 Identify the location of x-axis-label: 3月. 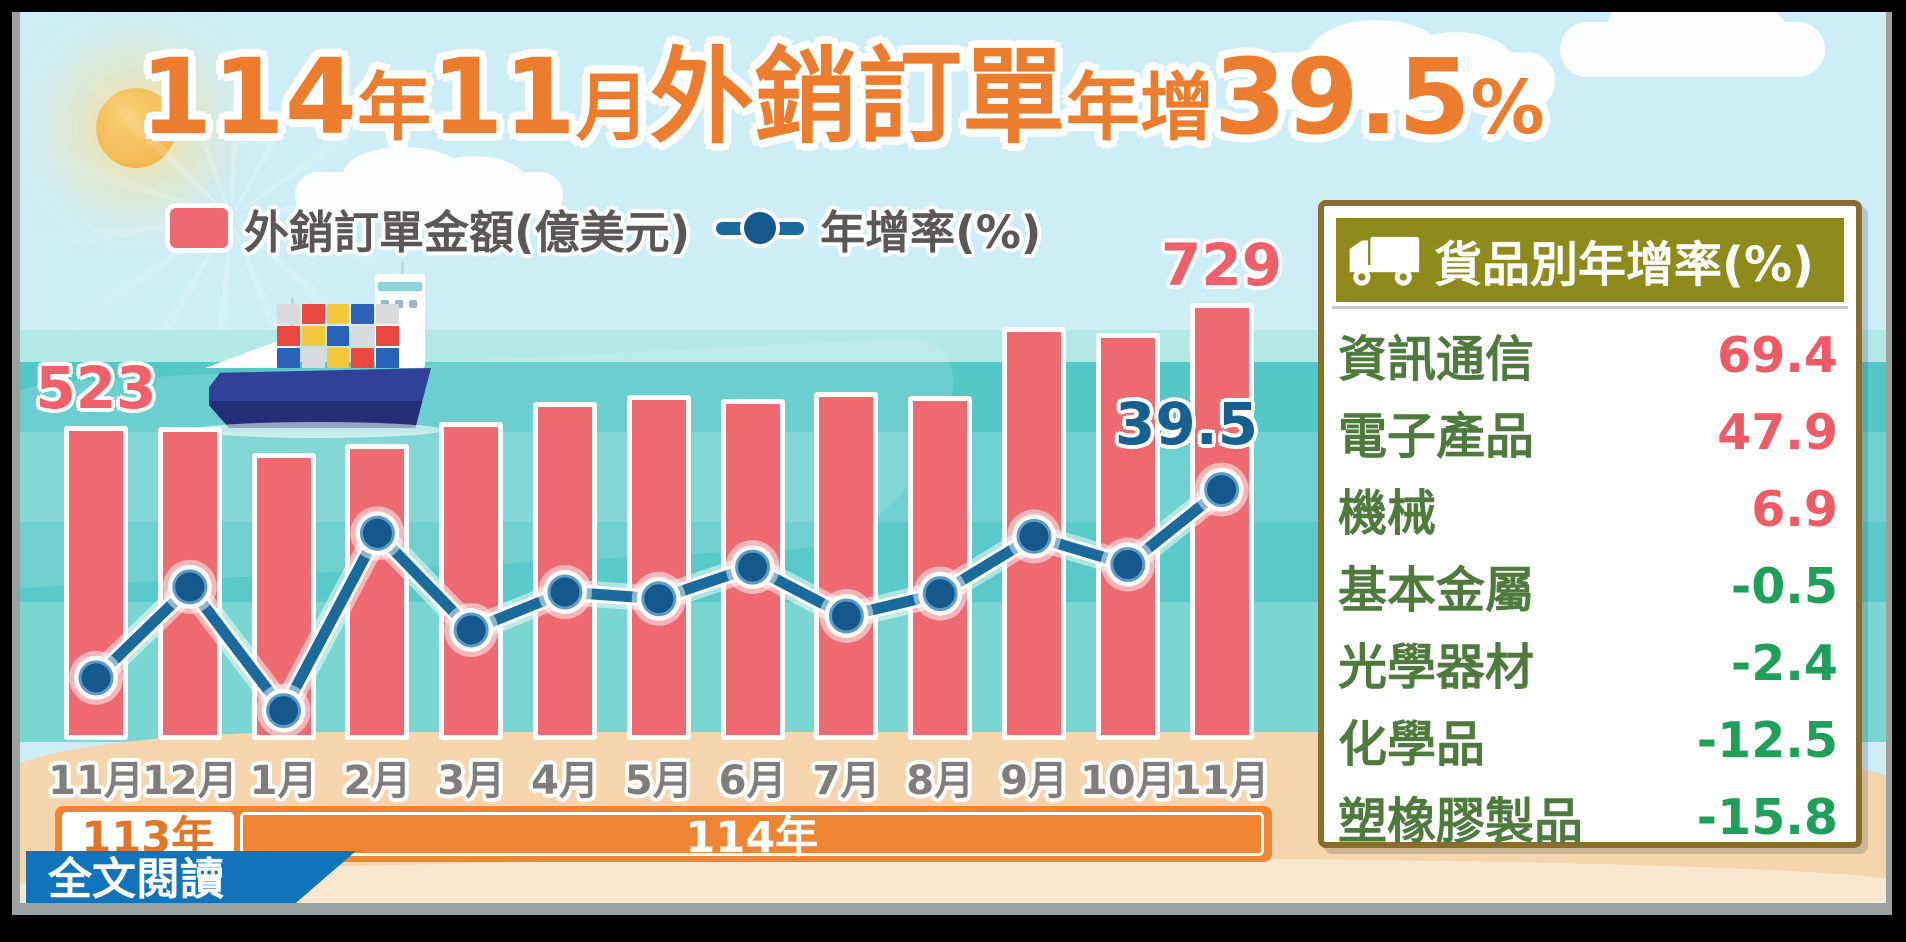
(471, 781).